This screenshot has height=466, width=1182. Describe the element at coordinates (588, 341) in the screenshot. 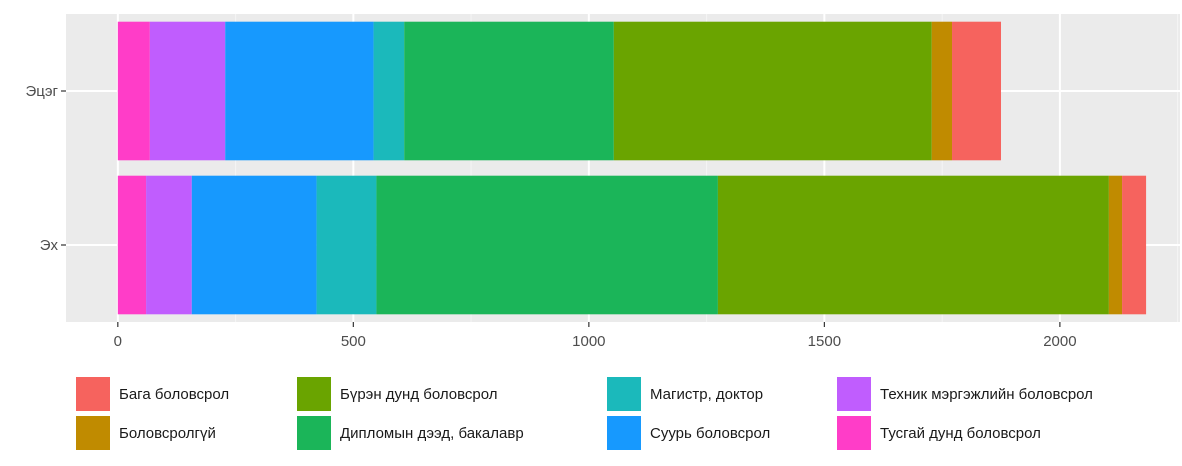

I see `x-tick-label: 1000` at that location.